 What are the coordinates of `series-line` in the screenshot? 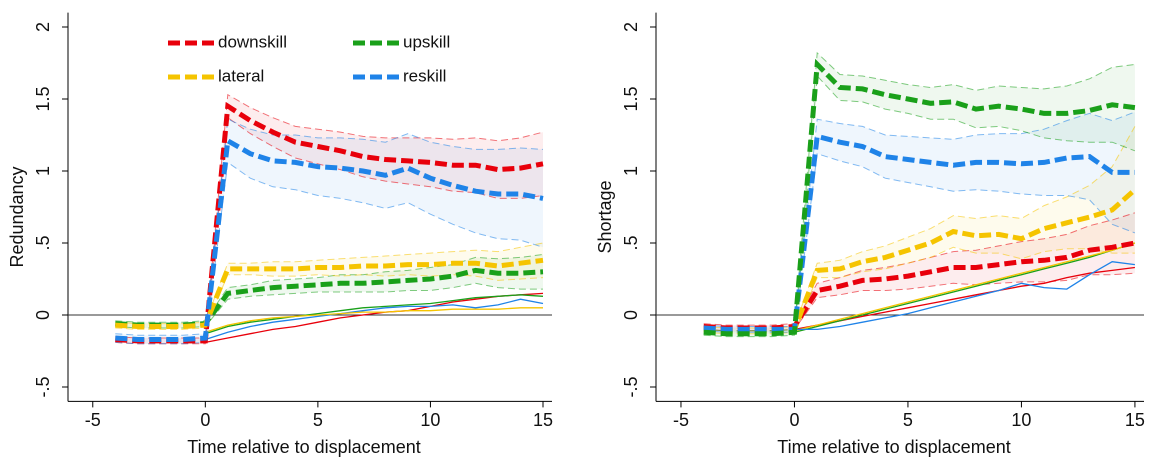 It's located at (329, 293).